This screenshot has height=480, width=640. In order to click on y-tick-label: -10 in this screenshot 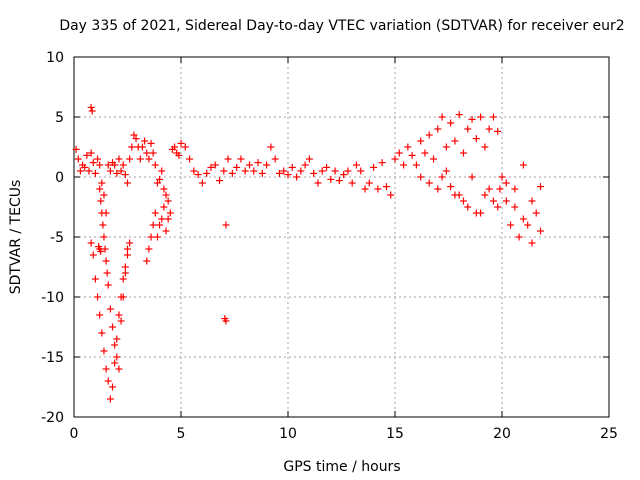, I will do `click(52, 298)`.